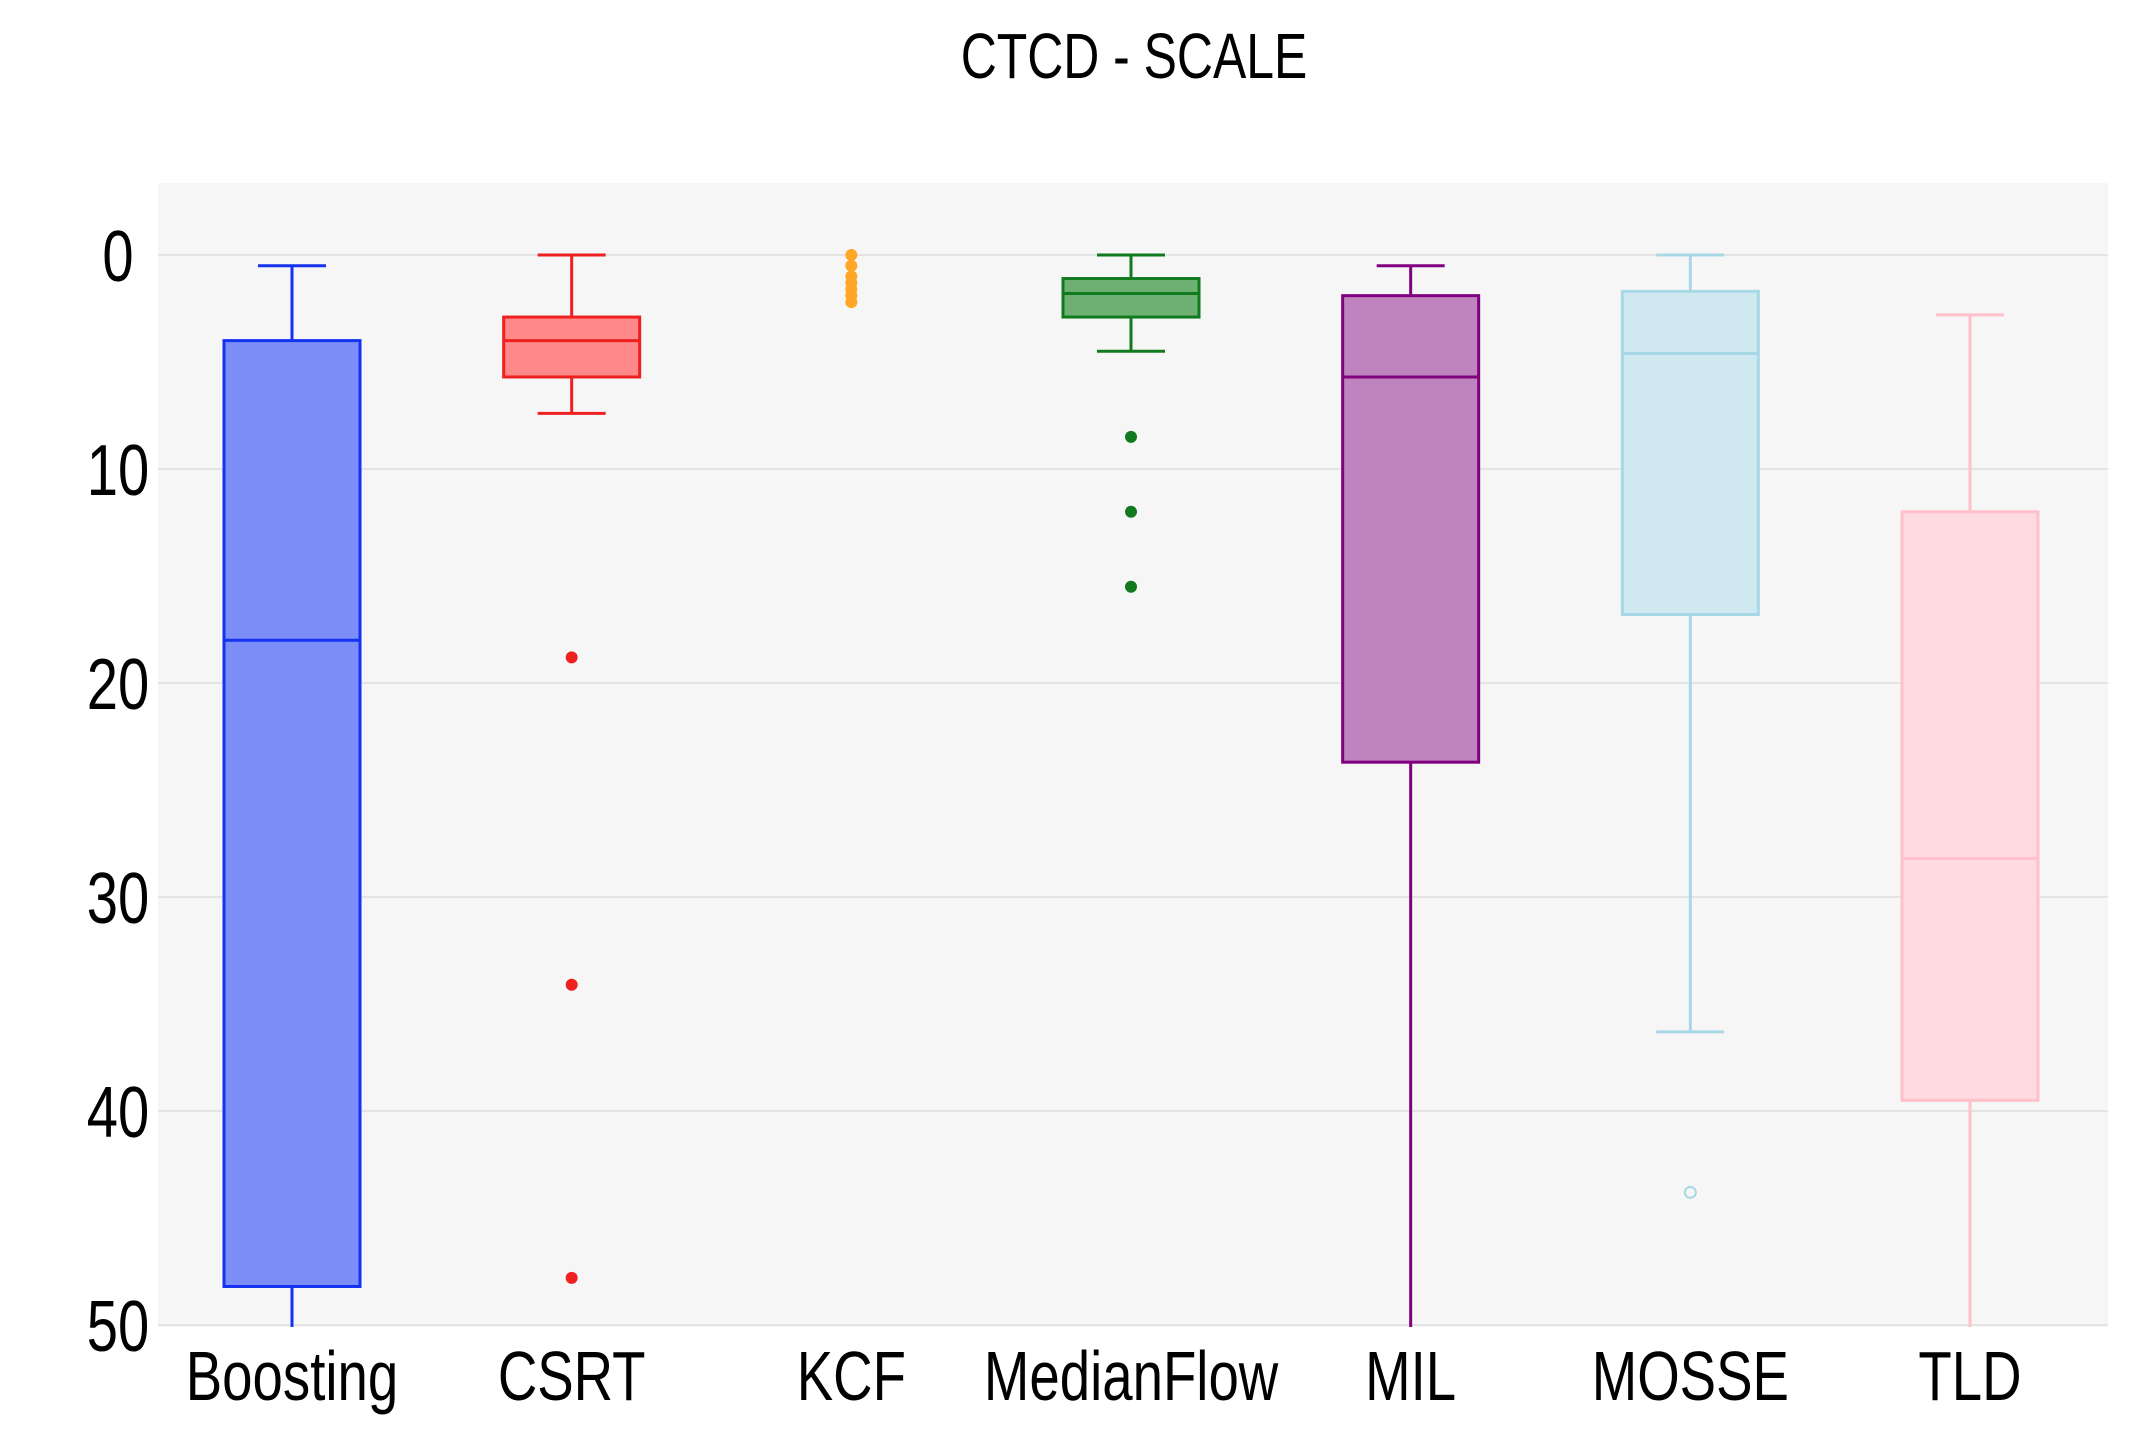 The width and height of the screenshot is (2140, 1432). I want to click on box-boosting, so click(292, 795).